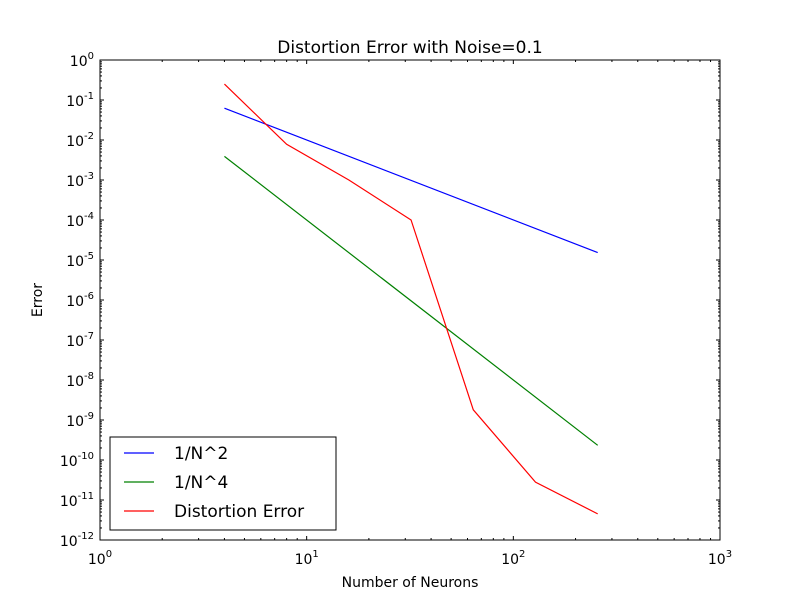 This screenshot has width=800, height=600. What do you see at coordinates (80, 380) in the screenshot?
I see `y-tick-label: 10⁻⁸` at bounding box center [80, 380].